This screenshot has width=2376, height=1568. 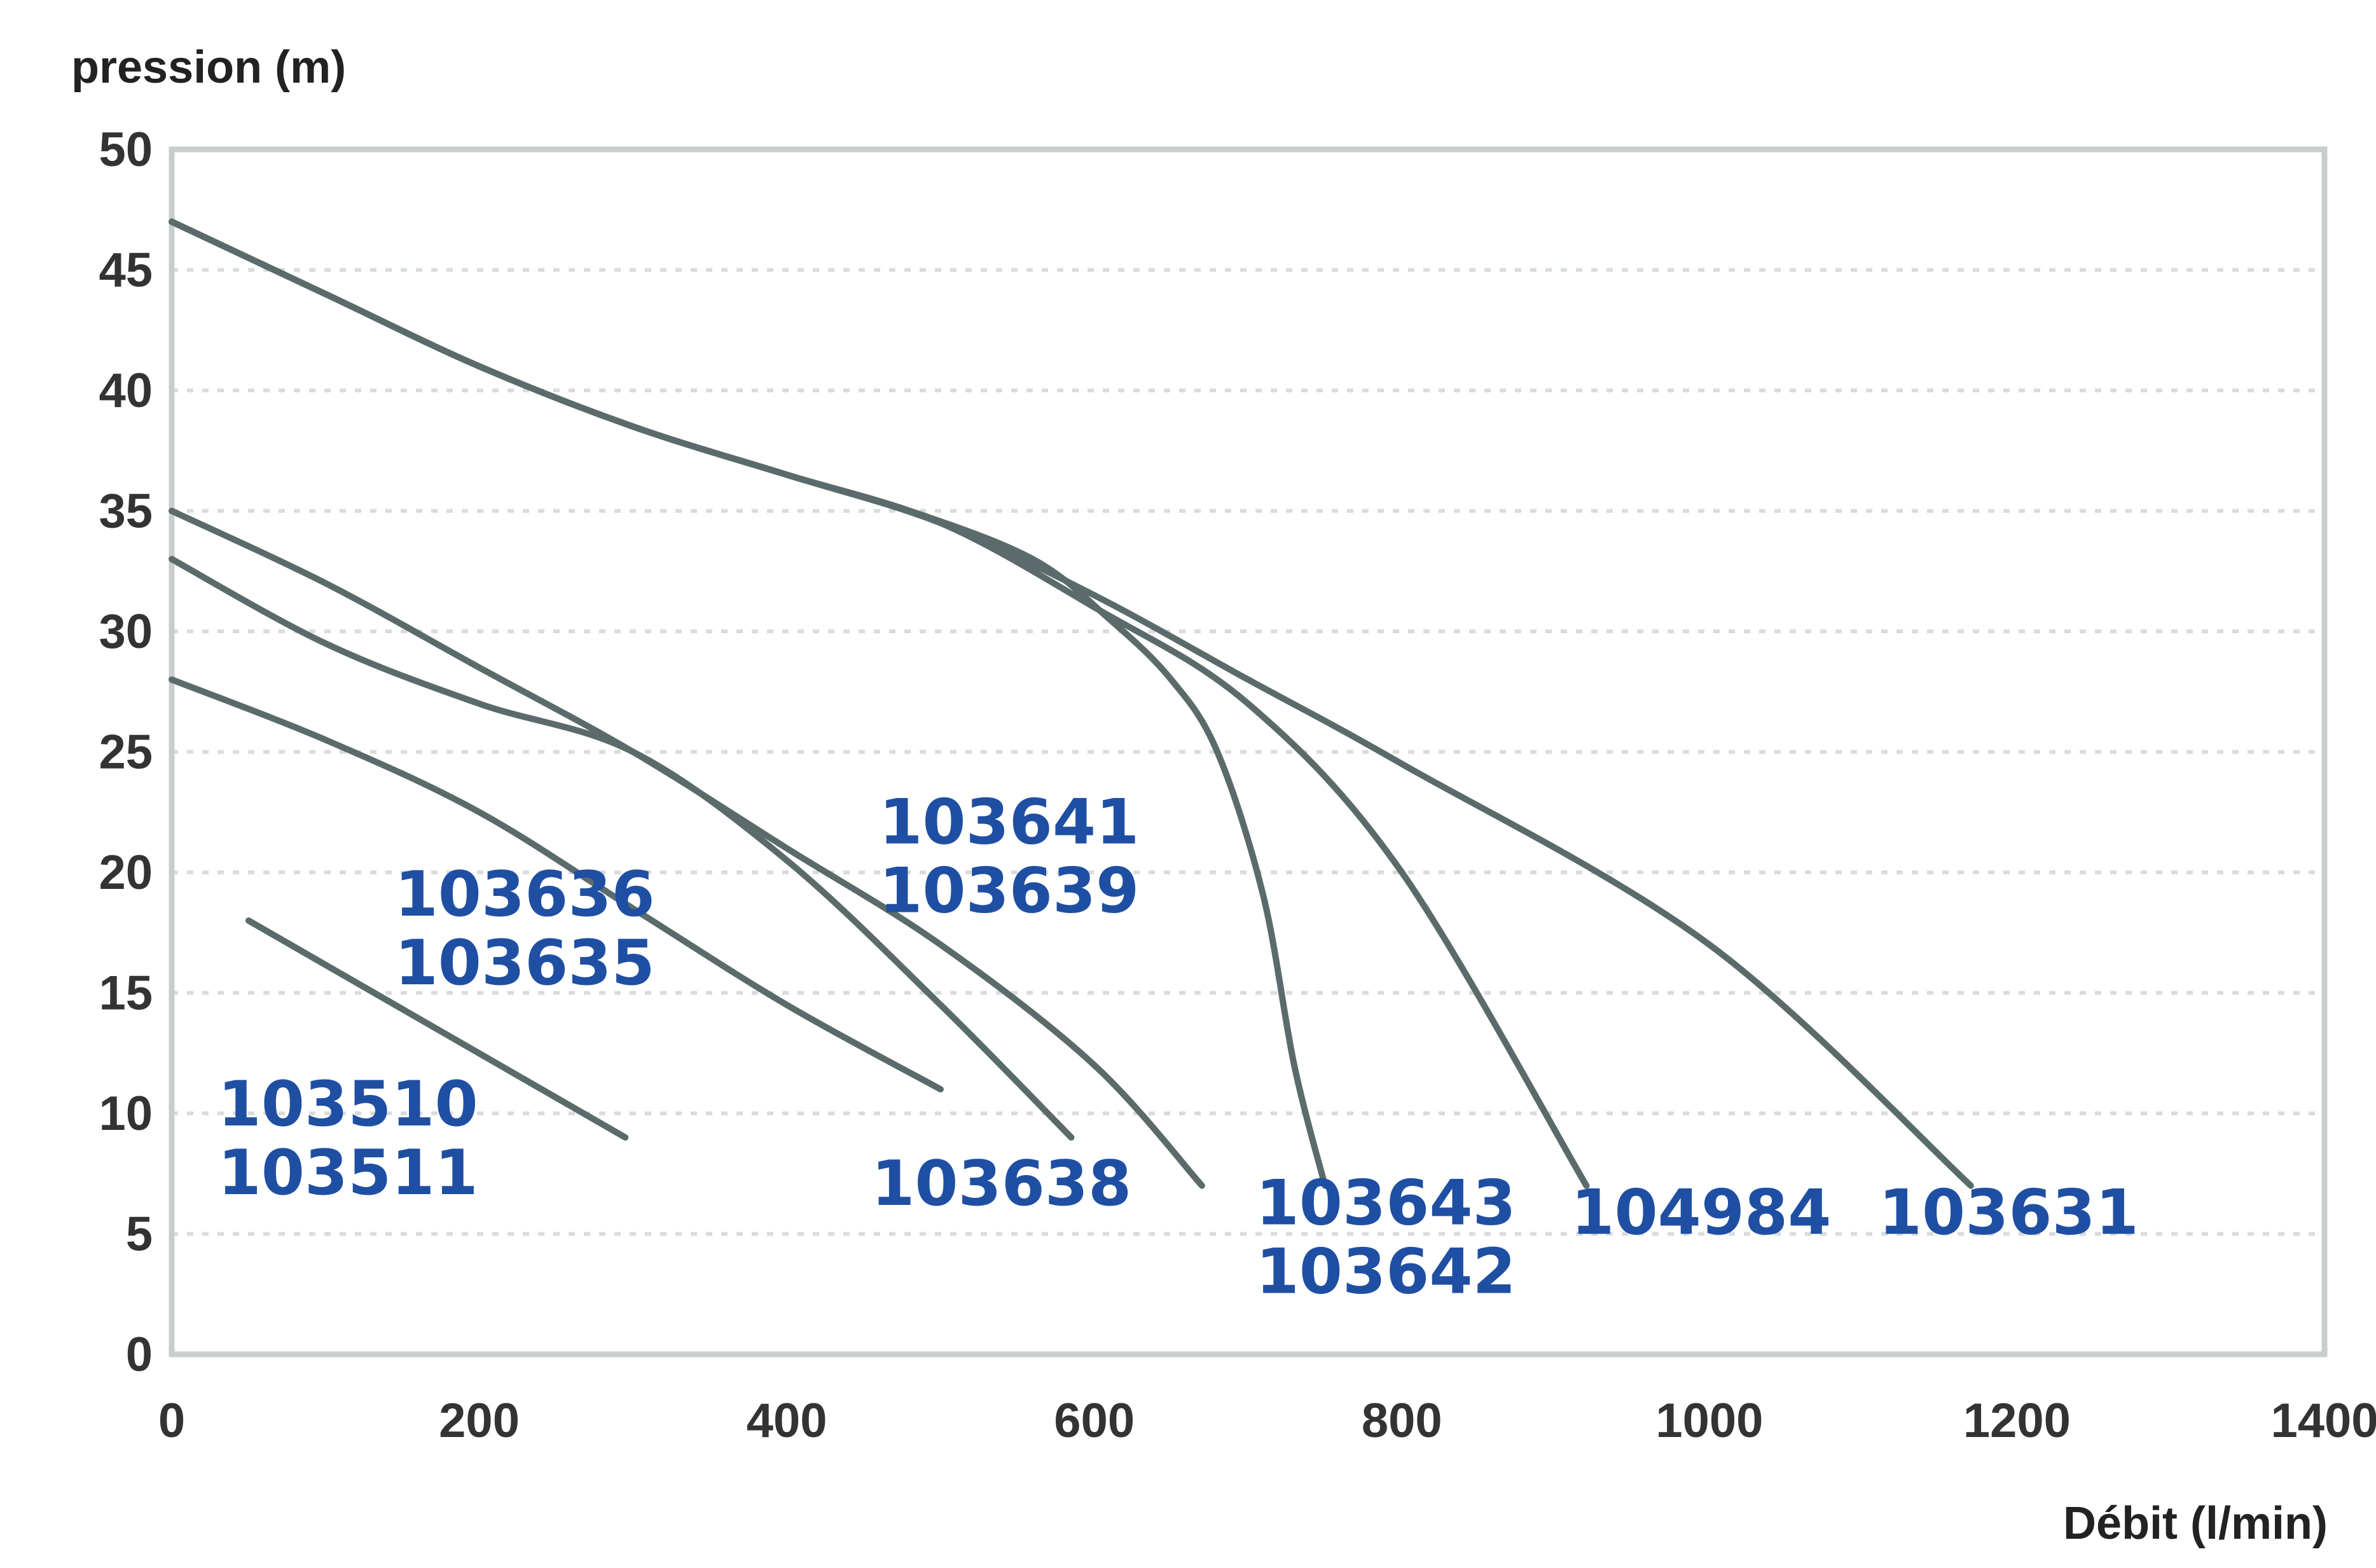 What do you see at coordinates (348, 1104) in the screenshot?
I see `series-label-103510: 103510` at bounding box center [348, 1104].